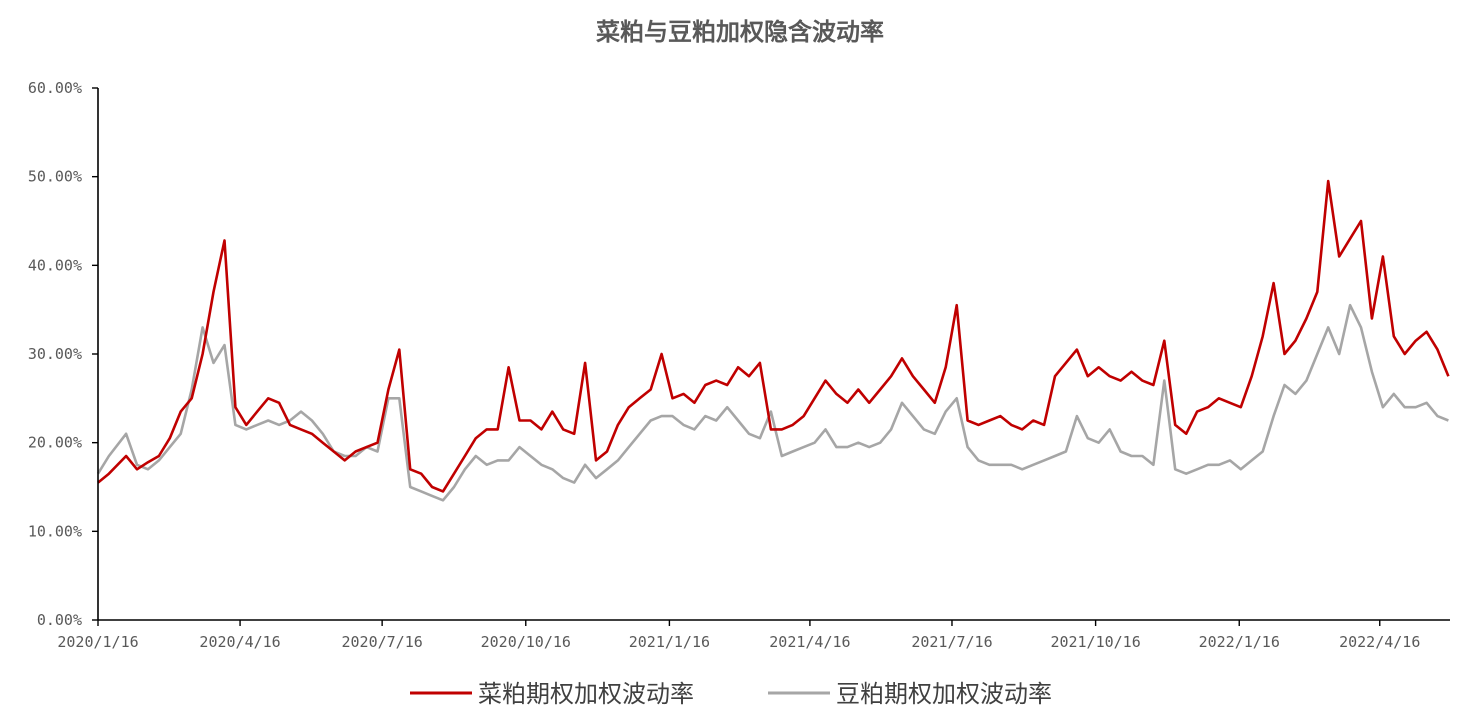  I want to click on y-tick-label: 20.00%, so click(55, 443).